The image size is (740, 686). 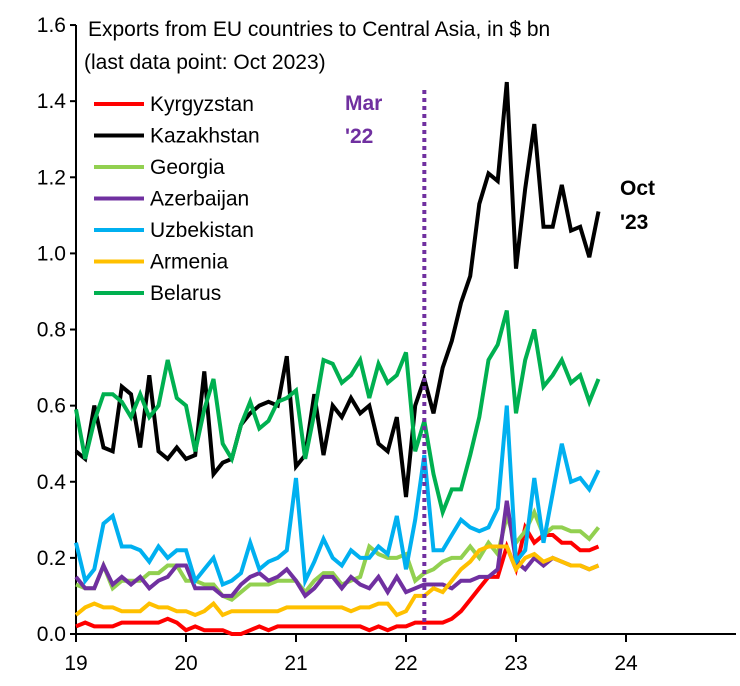 I want to click on legend-item-kyrgyzstan: Kyrgyzstan, so click(x=174, y=104).